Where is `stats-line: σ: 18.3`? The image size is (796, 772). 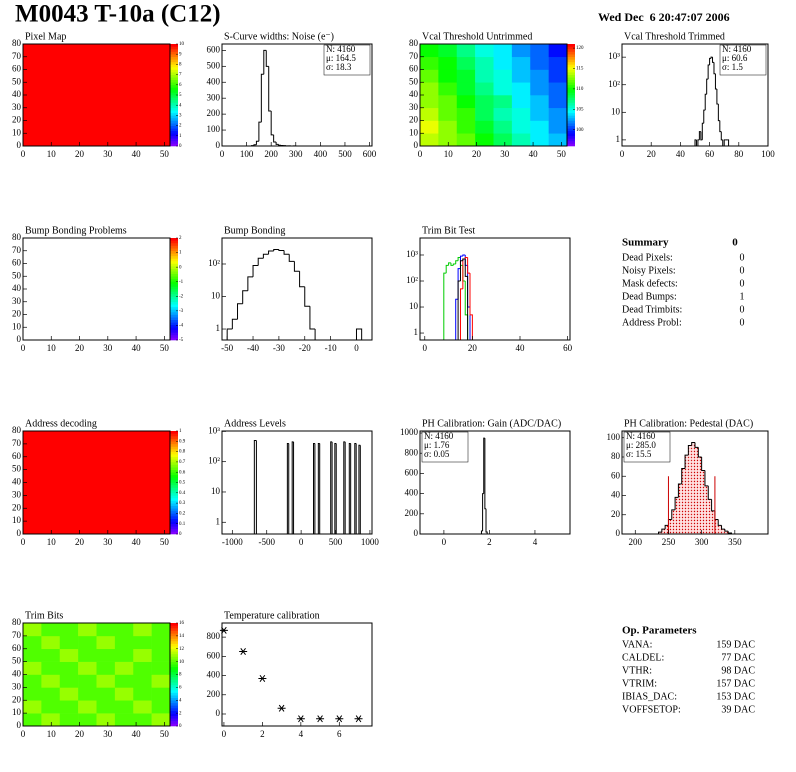 stats-line: σ: 18.3 is located at coordinates (339, 67).